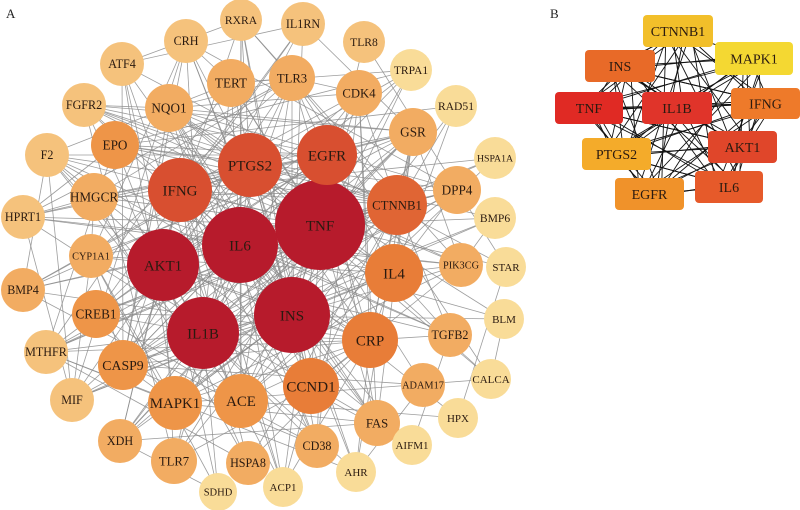  What do you see at coordinates (84, 105) in the screenshot?
I see `node-fgfr2: FGFR2` at bounding box center [84, 105].